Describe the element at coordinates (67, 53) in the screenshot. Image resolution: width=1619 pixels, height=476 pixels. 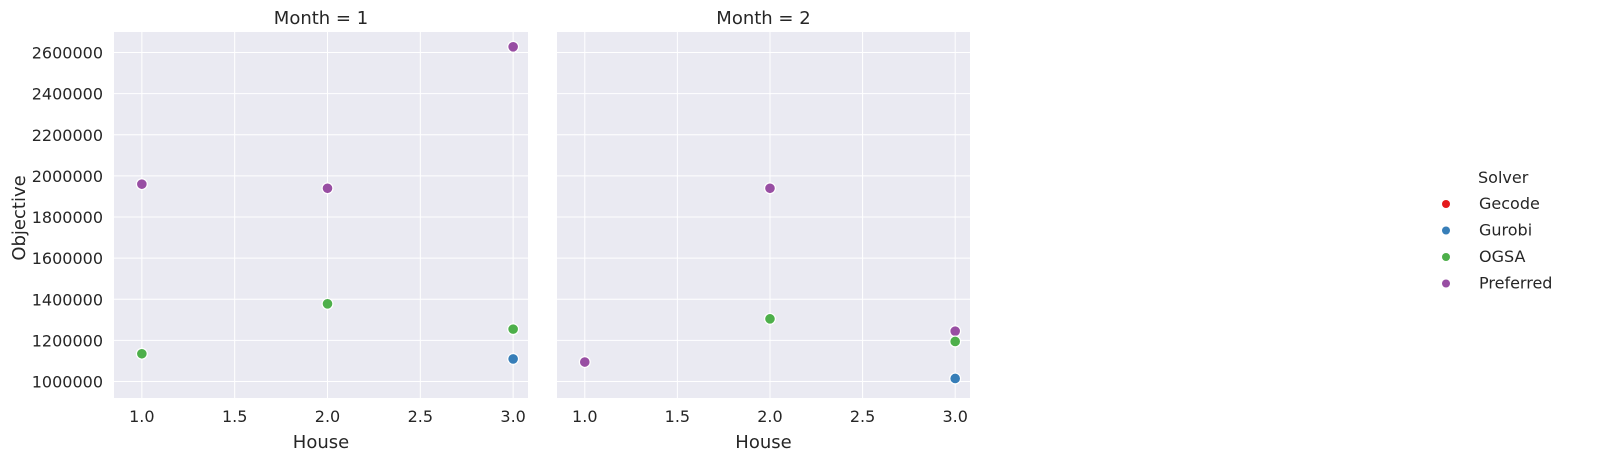
I see `y-tick-label: 2600000` at that location.